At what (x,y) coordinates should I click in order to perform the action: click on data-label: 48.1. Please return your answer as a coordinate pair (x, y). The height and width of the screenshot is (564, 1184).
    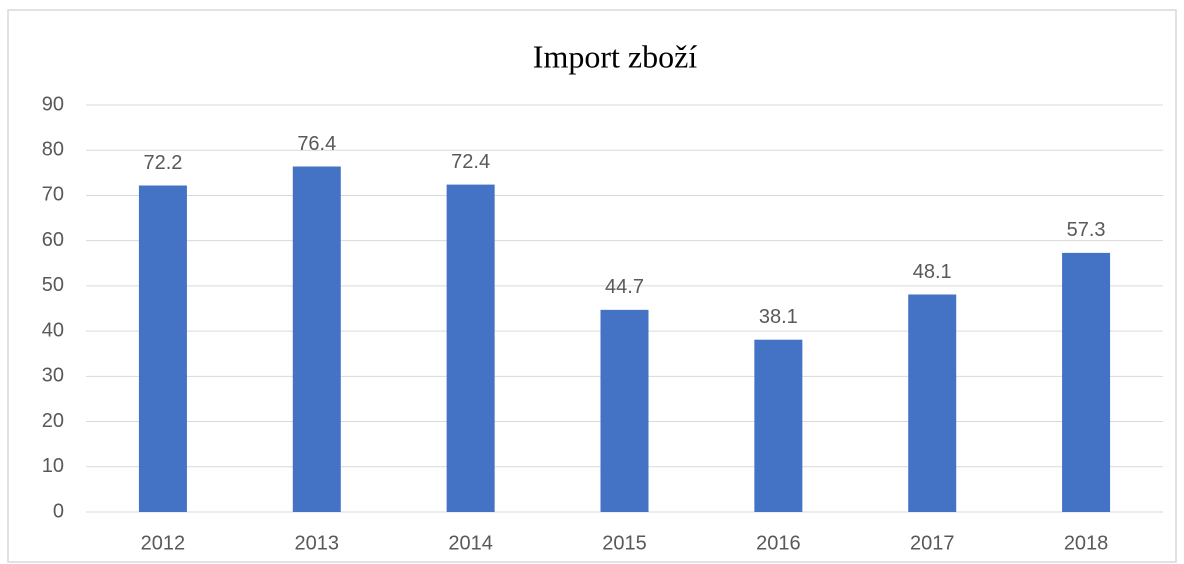
    Looking at the image, I should click on (932, 272).